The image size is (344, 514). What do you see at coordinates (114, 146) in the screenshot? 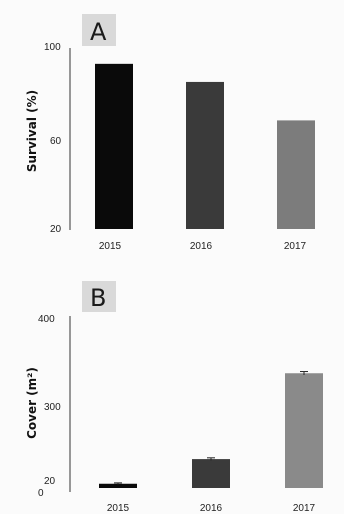
I see `panel-a-bar-2015` at bounding box center [114, 146].